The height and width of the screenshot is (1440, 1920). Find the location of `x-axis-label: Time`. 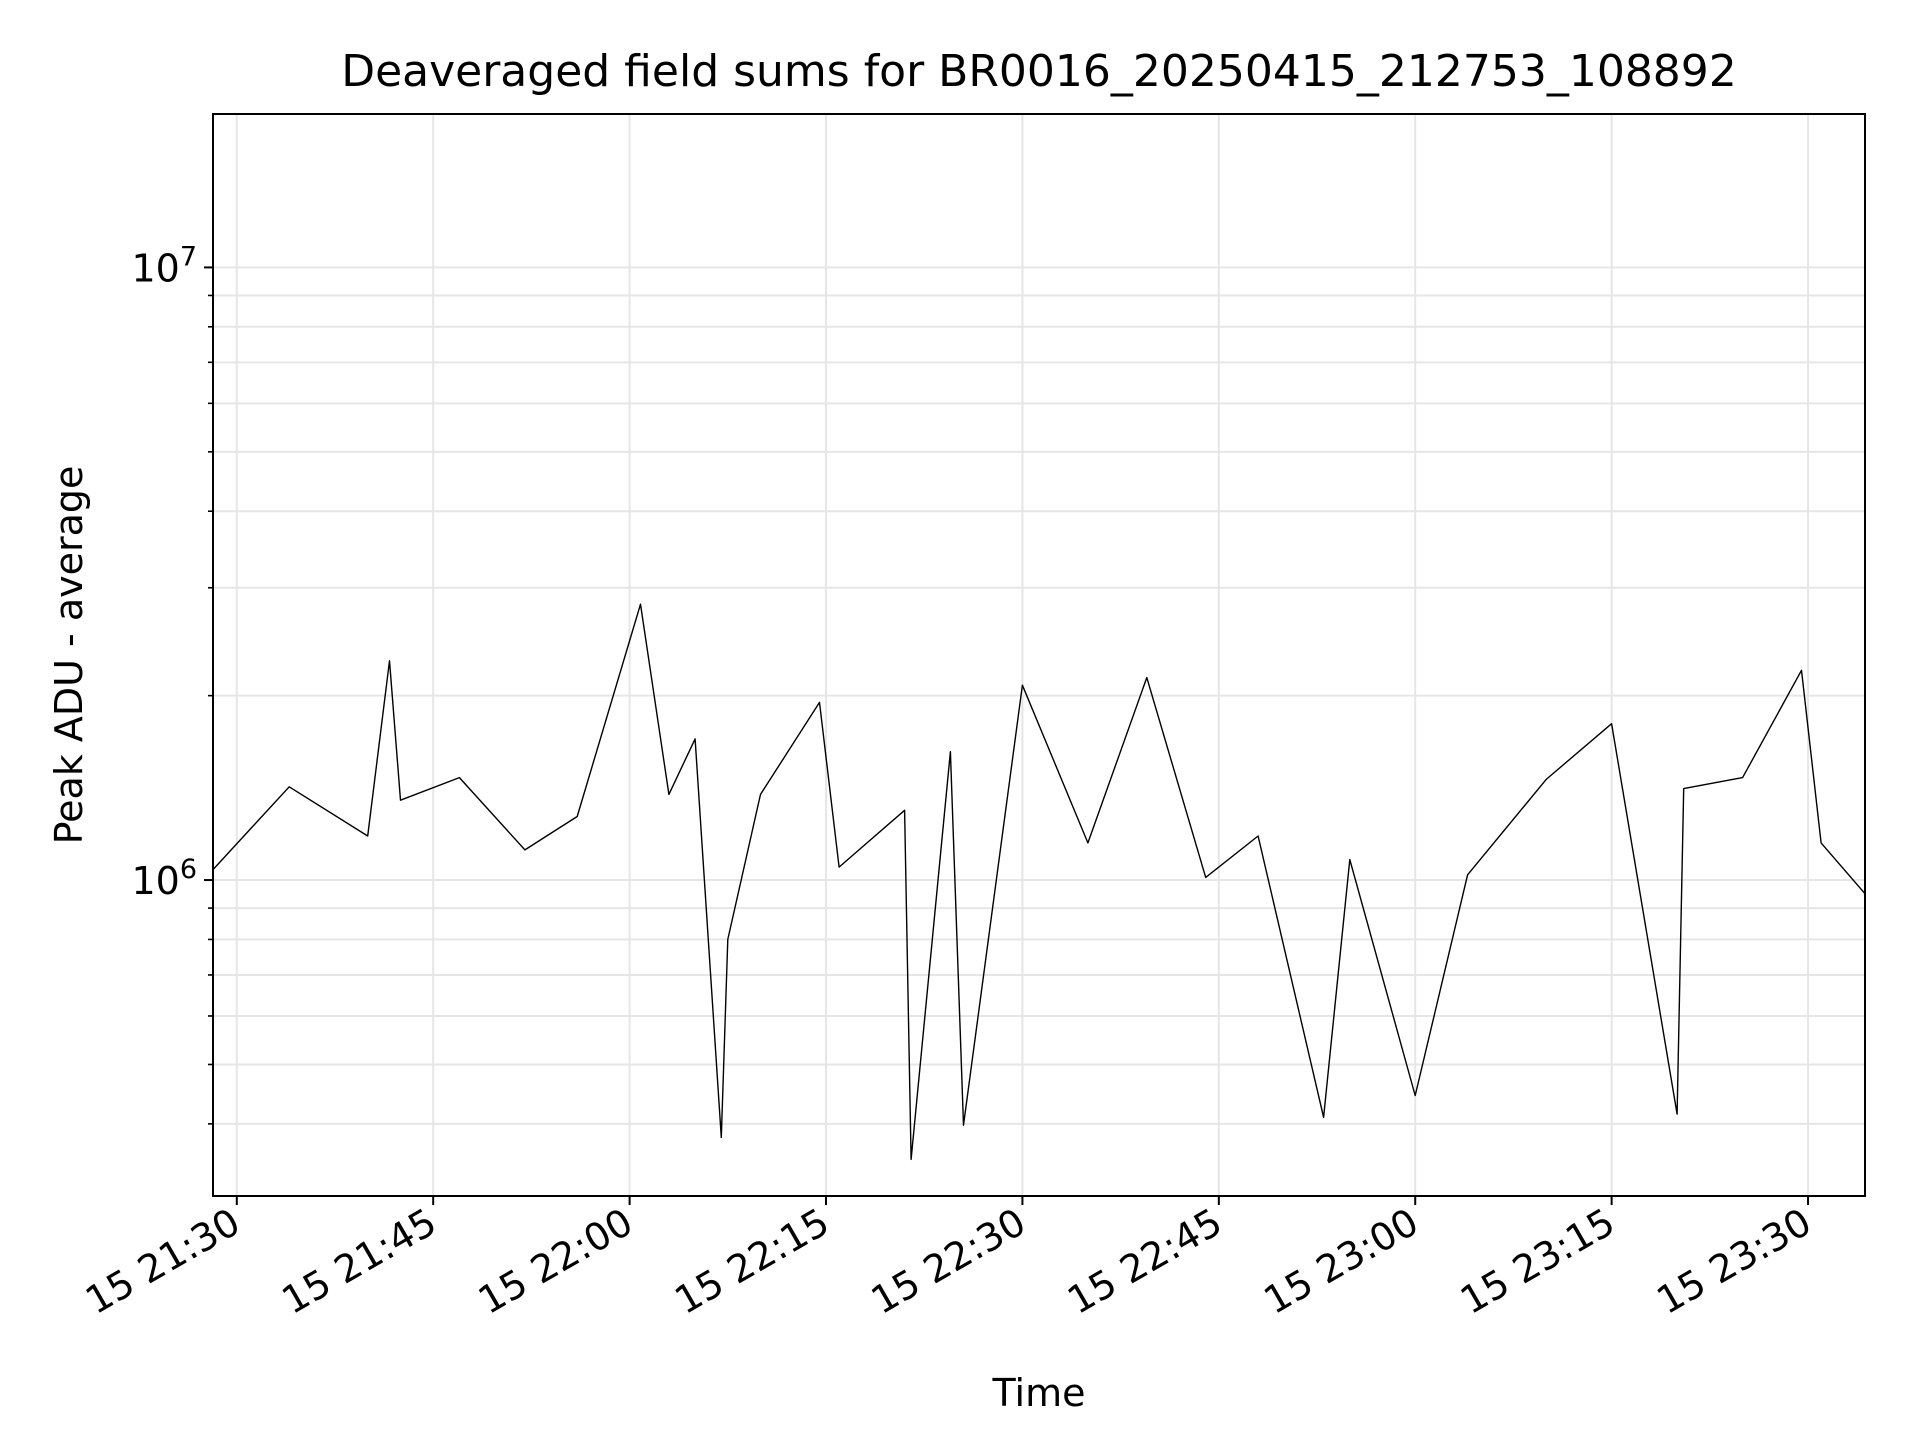

x-axis-label: Time is located at coordinates (1039, 1393).